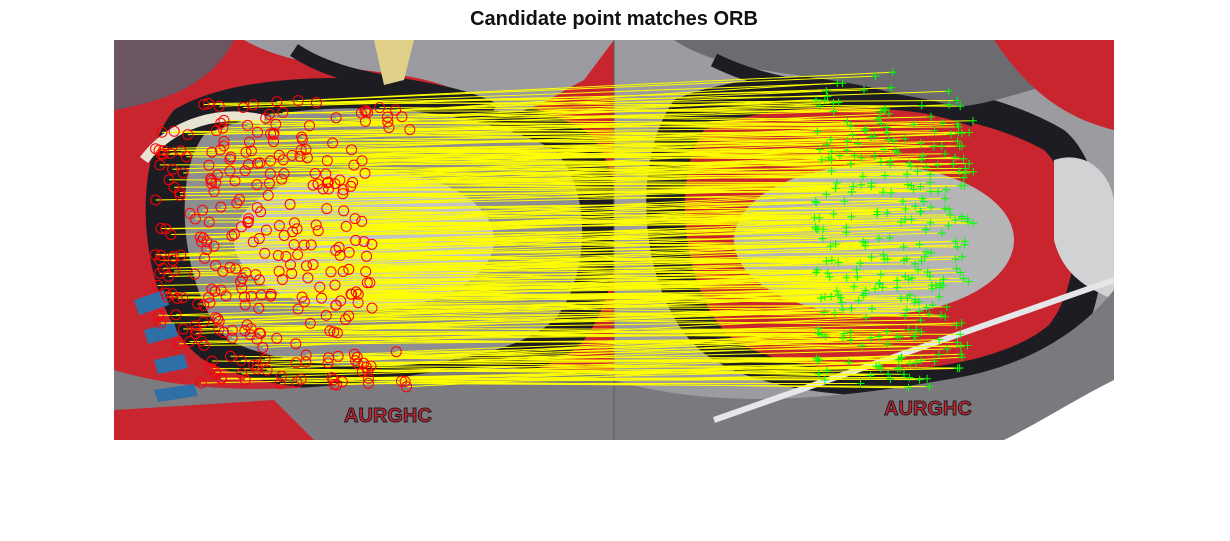  I want to click on right-white-corner, so click(1059, 410).